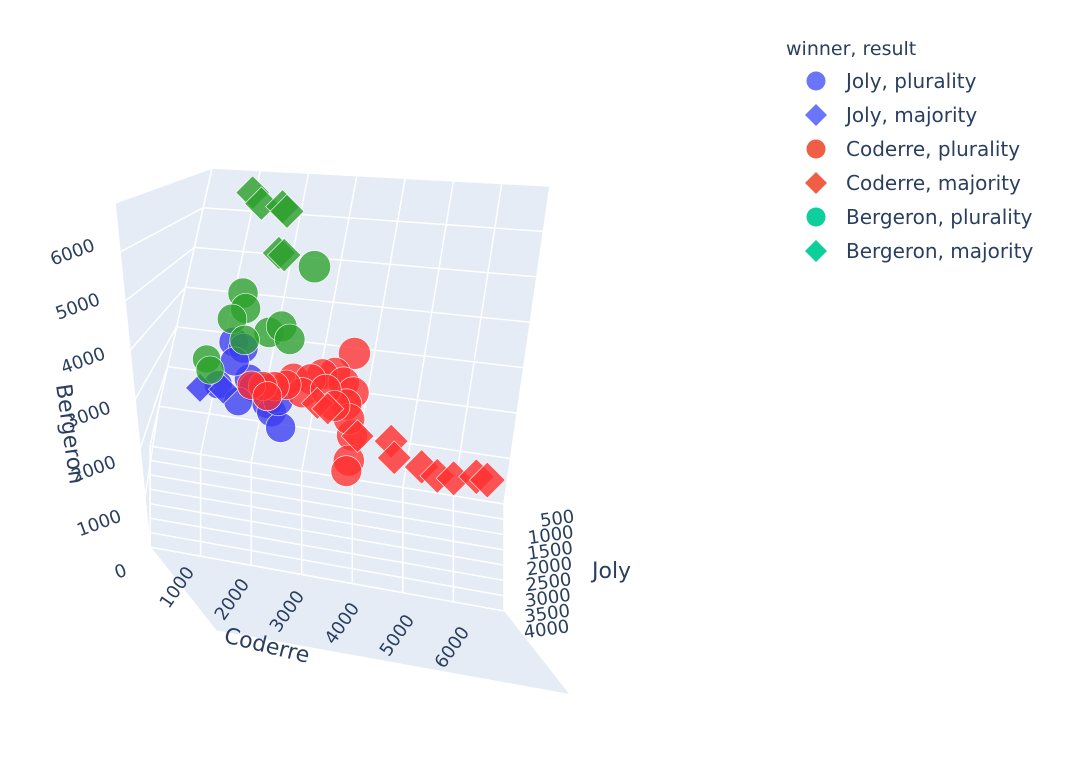  What do you see at coordinates (610, 571) in the screenshot?
I see `x-axis-title: Joly` at bounding box center [610, 571].